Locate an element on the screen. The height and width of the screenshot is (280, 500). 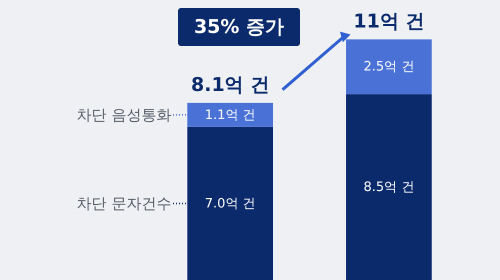
legend-label: 차단 문자건수 is located at coordinates (124, 203).